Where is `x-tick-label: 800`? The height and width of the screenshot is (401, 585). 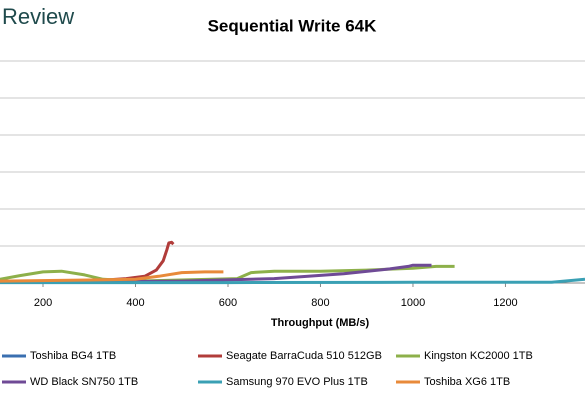 x-tick-label: 800 is located at coordinates (320, 303).